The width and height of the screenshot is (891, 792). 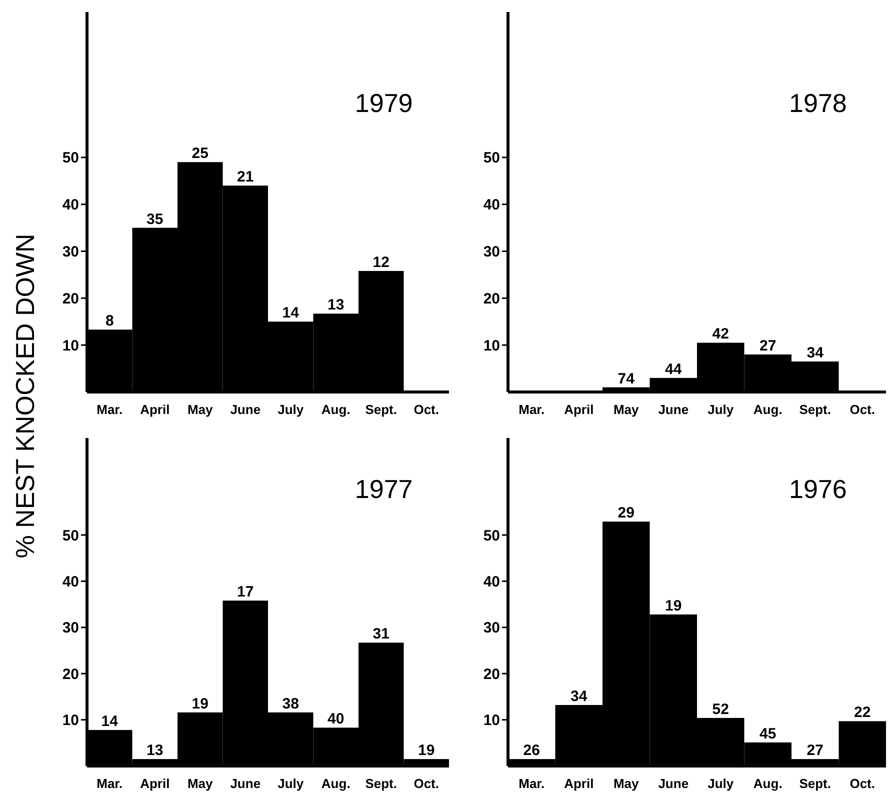 What do you see at coordinates (336, 719) in the screenshot?
I see `annotation: 40` at bounding box center [336, 719].